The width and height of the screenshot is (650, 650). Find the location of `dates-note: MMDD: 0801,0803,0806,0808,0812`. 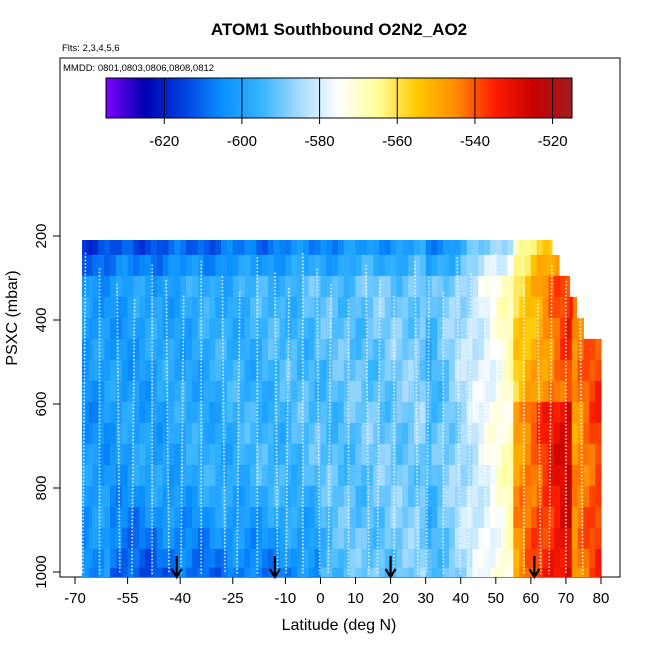

dates-note: MMDD: 0801,0803,0806,0808,0812 is located at coordinates (138, 68).